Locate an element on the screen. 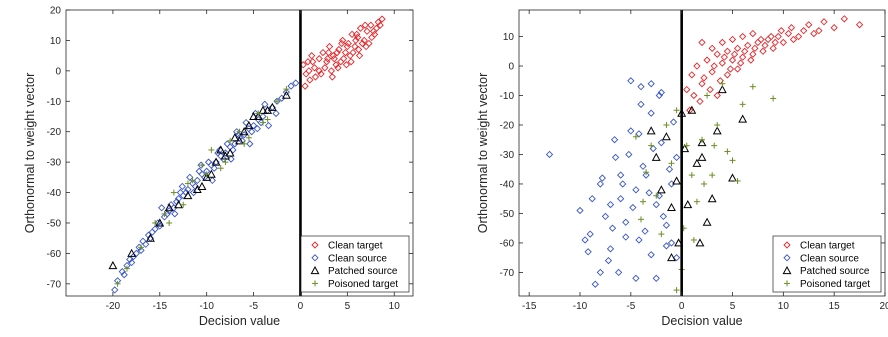 The height and width of the screenshot is (337, 888). y-axis-label: Orthonormal to weight vector is located at coordinates (30, 153).